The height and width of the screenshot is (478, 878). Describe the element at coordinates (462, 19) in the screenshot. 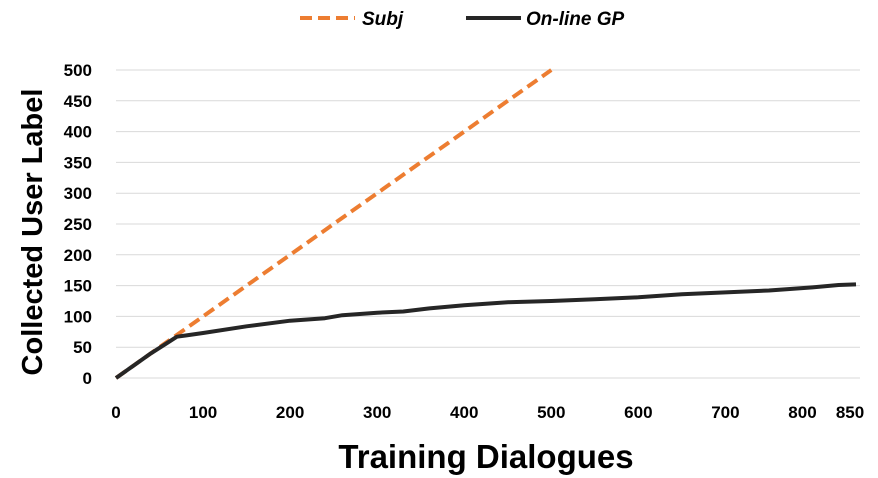

I see `legend: Subj On-line GP` at that location.